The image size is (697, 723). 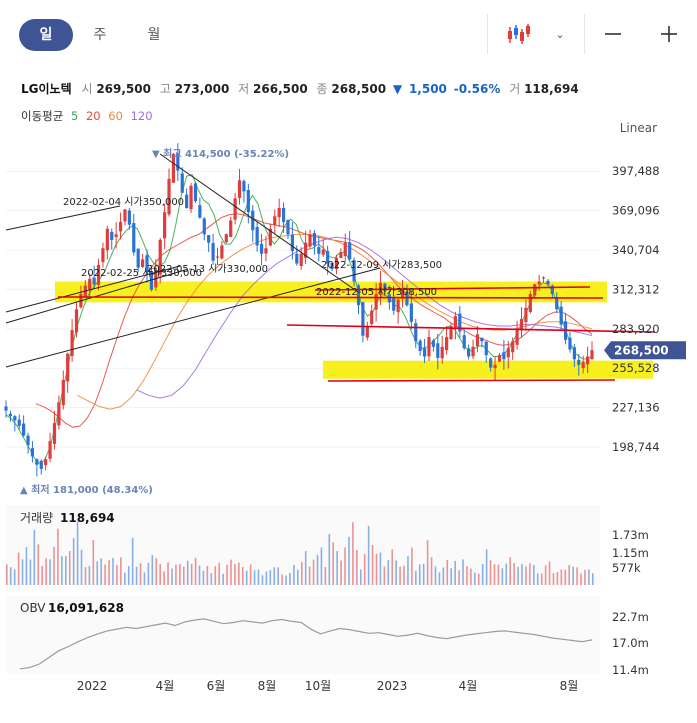 I want to click on current-price-label: 268,500, so click(x=641, y=351).